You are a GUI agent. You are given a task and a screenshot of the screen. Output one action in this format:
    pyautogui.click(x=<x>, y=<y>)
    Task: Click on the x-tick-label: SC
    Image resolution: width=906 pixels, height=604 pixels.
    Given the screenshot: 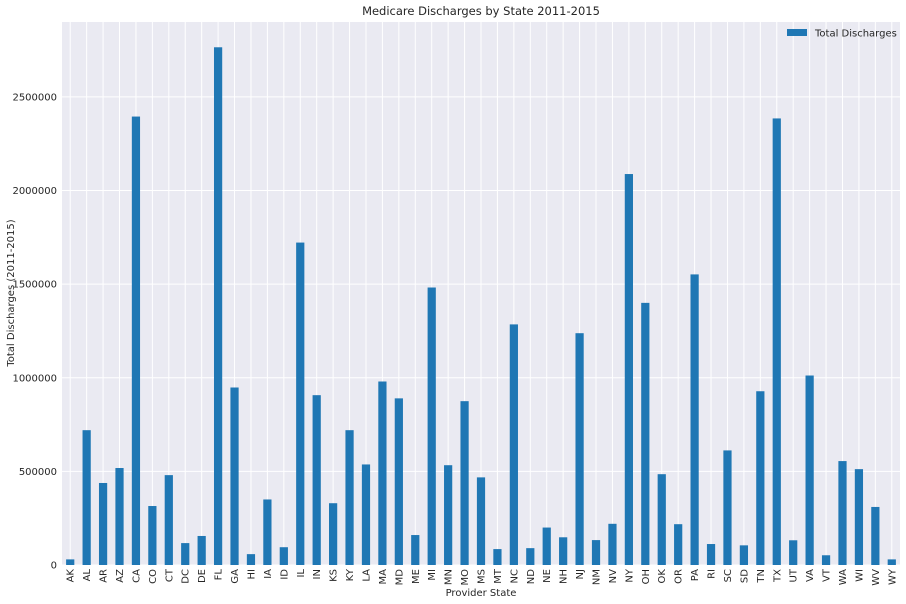 What is the action you would take?
    pyautogui.click(x=728, y=575)
    